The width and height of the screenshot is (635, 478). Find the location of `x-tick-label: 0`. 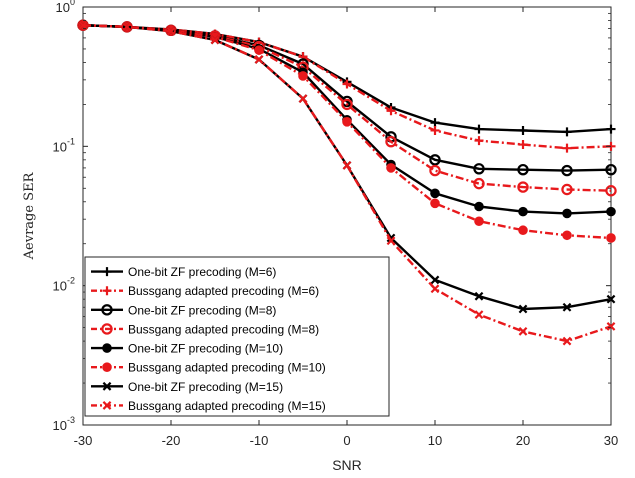

x-tick-label: 0 is located at coordinates (346, 440).